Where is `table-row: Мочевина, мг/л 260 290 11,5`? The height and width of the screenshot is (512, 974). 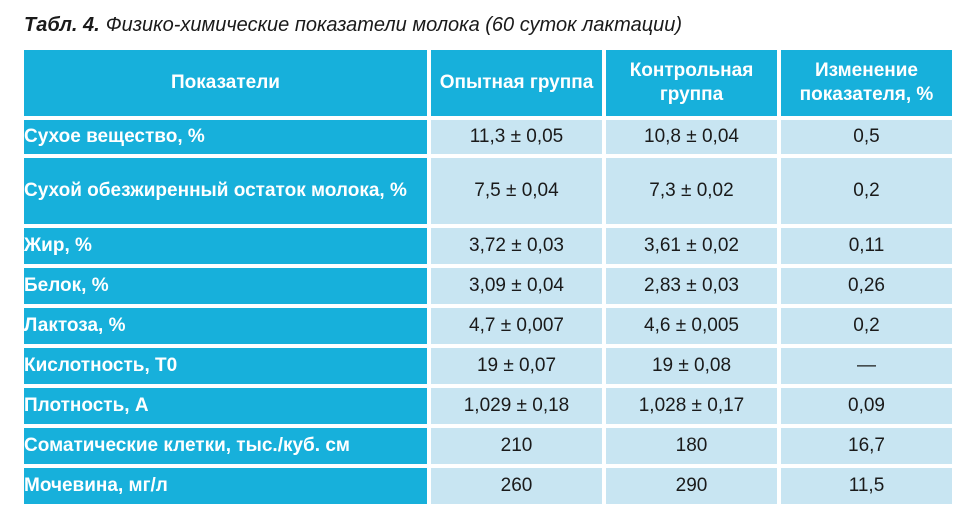 table-row: Мочевина, мг/л 260 290 11,5 is located at coordinates (488, 486).